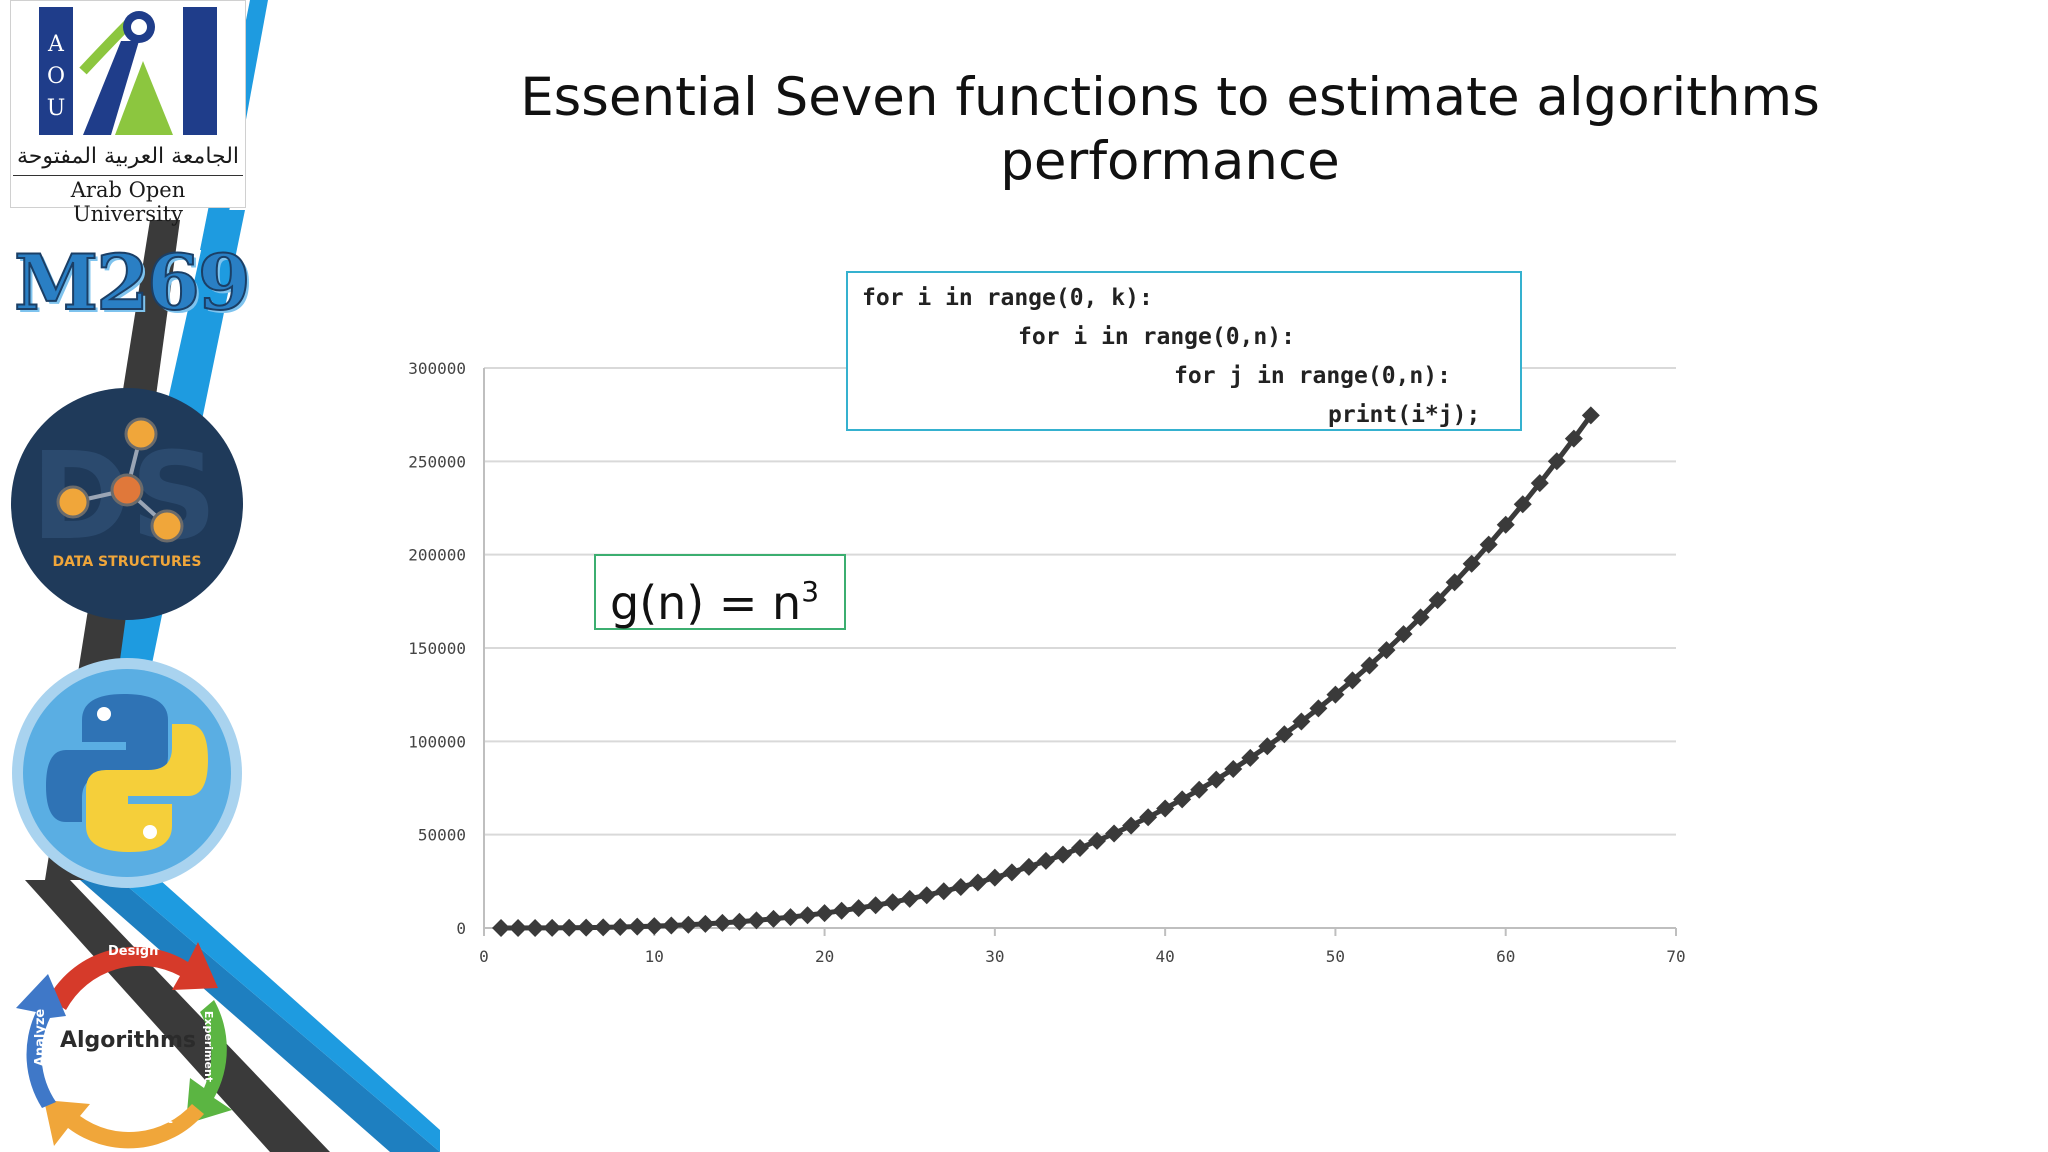 The height and width of the screenshot is (1152, 2048). What do you see at coordinates (133, 951) in the screenshot?
I see `design-label: Design` at bounding box center [133, 951].